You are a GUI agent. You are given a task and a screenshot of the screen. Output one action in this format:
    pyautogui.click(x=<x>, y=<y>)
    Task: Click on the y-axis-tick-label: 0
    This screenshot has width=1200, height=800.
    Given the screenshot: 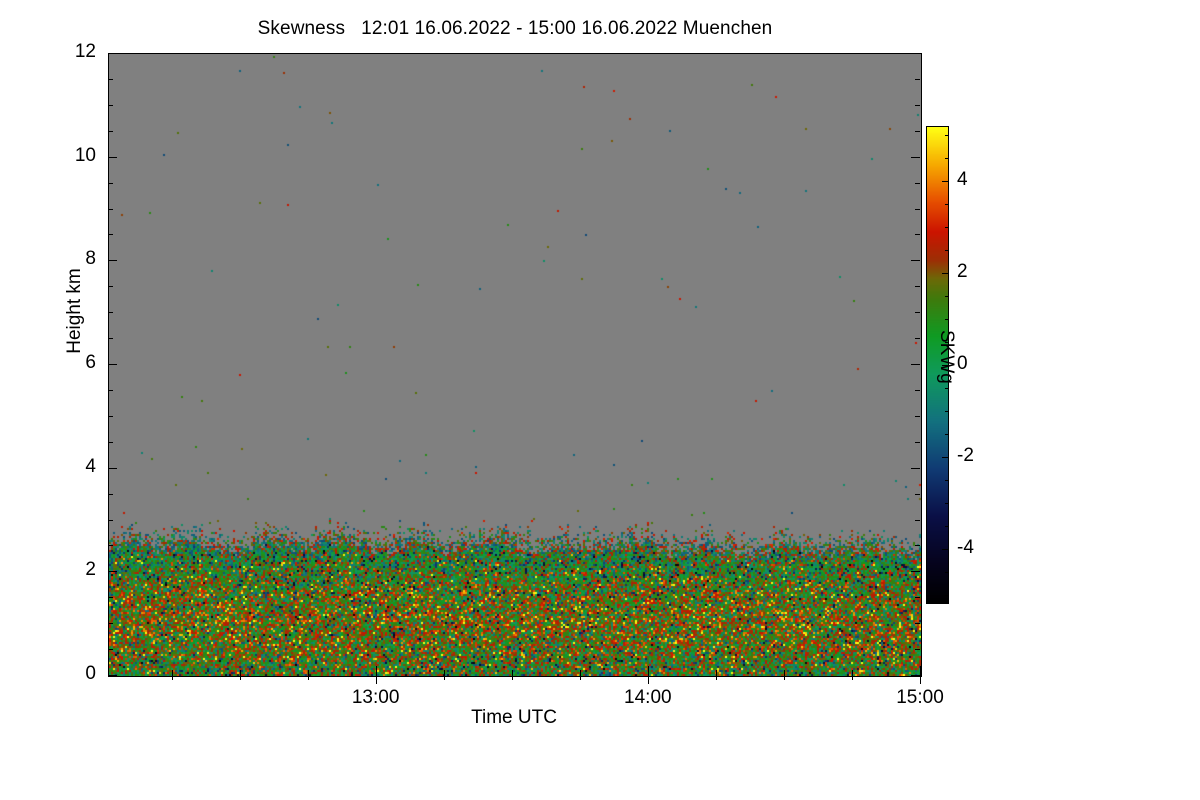 What is the action you would take?
    pyautogui.click(x=90, y=673)
    